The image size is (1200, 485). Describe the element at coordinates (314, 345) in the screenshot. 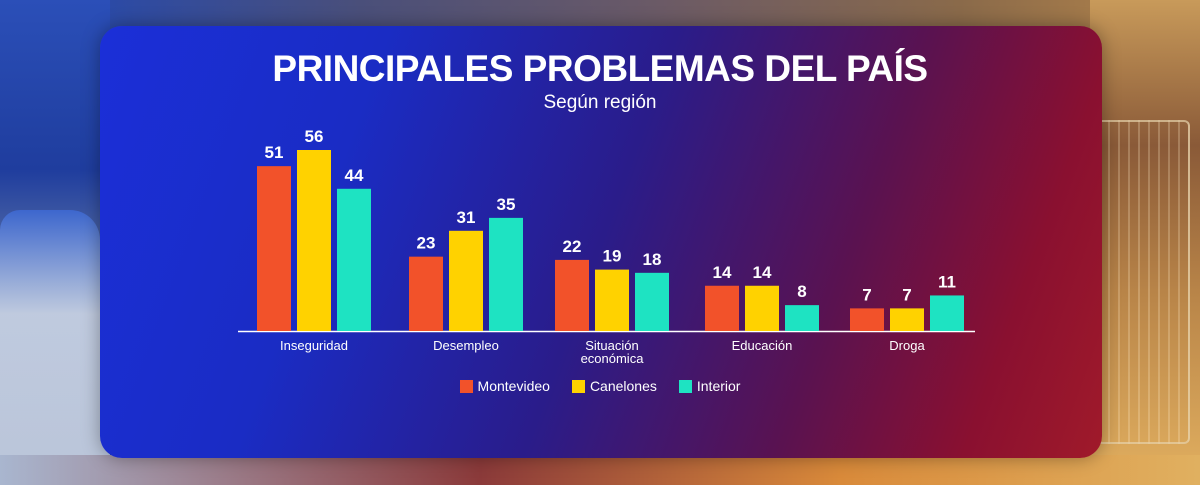

I see `category-label: Inseguridad` at that location.